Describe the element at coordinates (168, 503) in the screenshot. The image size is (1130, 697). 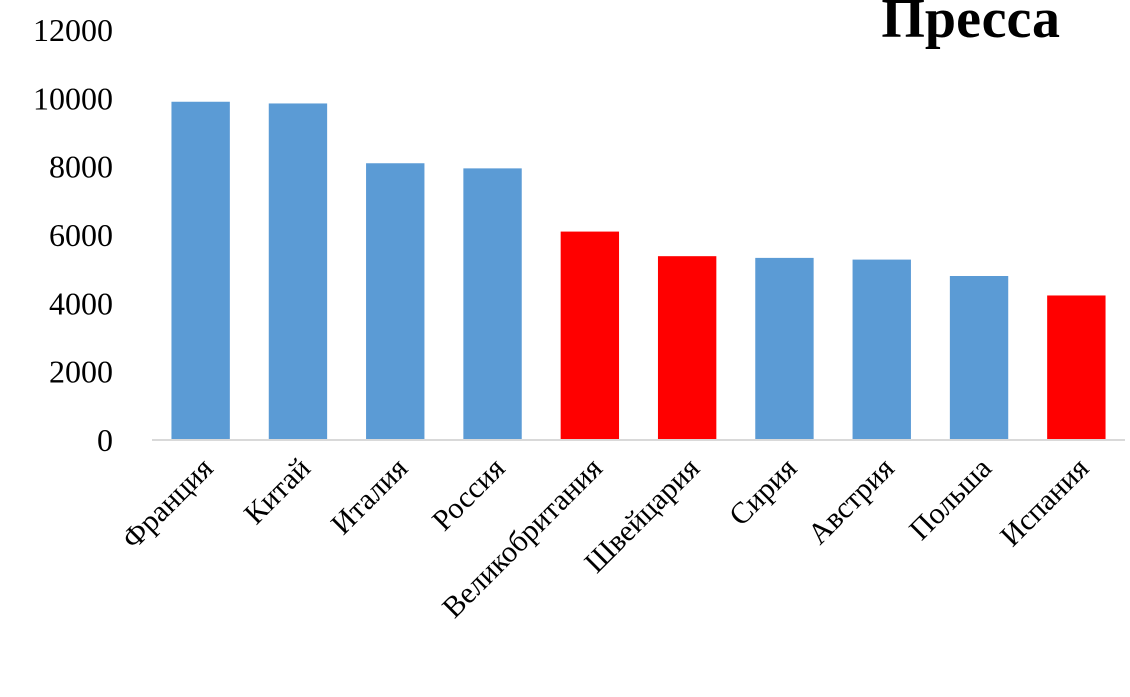
I see `x-tick-label: Франция` at that location.